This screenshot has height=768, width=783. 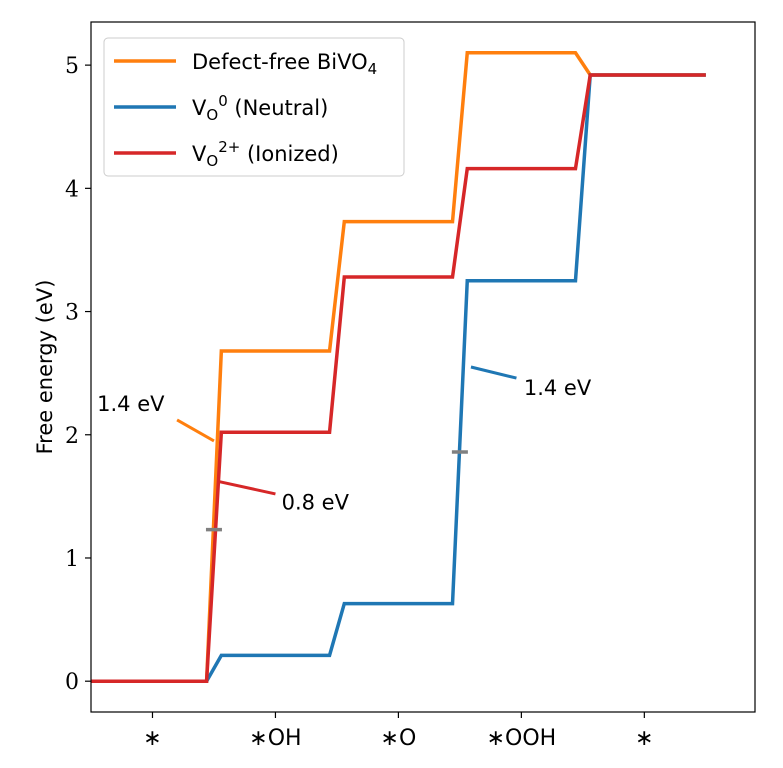 What do you see at coordinates (72, 313) in the screenshot?
I see `y-tick-label-3: 3` at bounding box center [72, 313].